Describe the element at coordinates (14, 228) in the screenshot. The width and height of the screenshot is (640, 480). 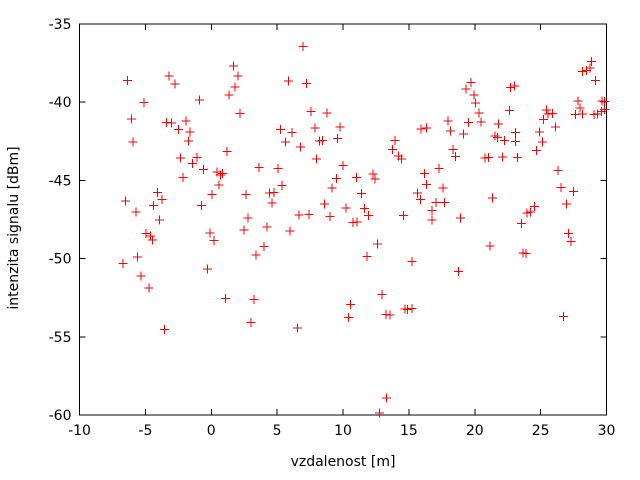
I see `y-axis-label: intenzita signalu [dBm]` at that location.